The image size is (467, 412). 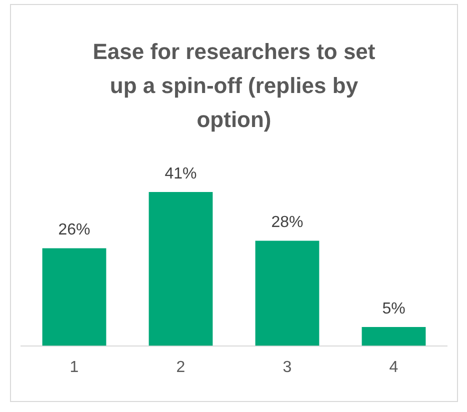 What do you see at coordinates (287, 367) in the screenshot?
I see `x-tick-label: 3` at bounding box center [287, 367].